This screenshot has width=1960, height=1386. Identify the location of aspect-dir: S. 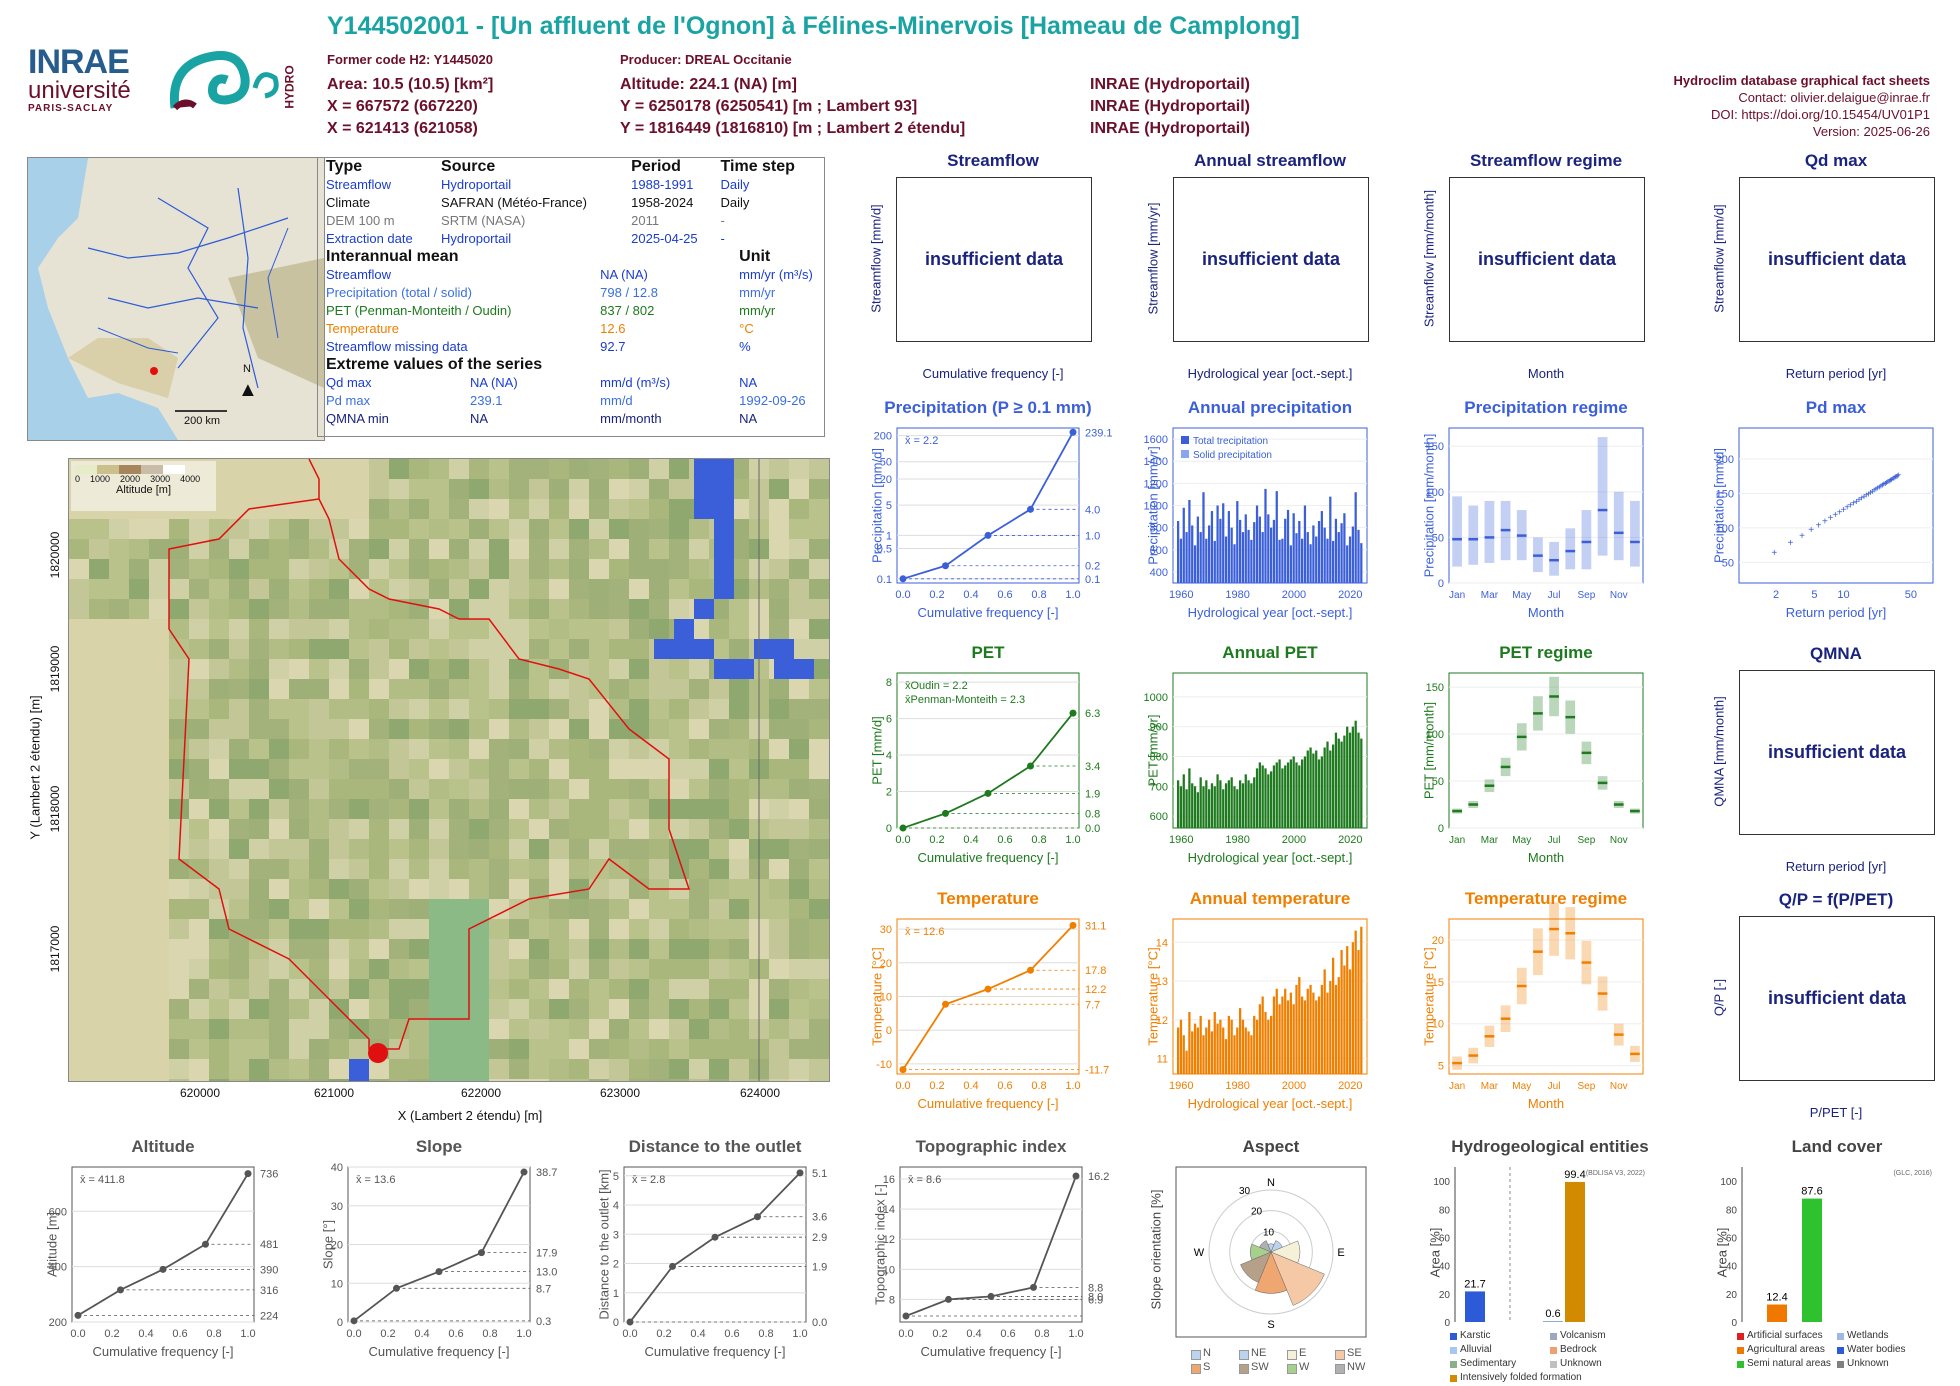
(1270, 1325).